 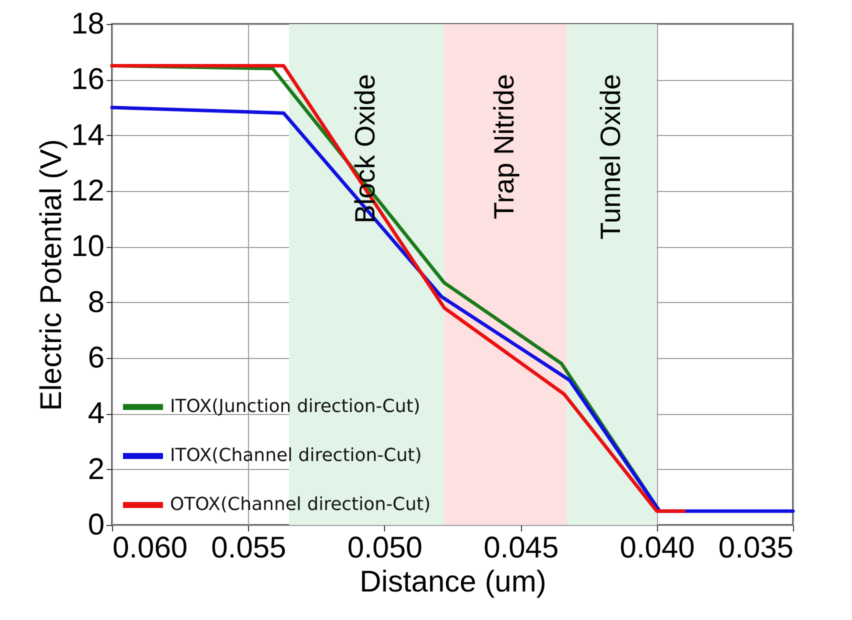 What do you see at coordinates (150, 548) in the screenshot?
I see `x-tick-label: 0.060` at bounding box center [150, 548].